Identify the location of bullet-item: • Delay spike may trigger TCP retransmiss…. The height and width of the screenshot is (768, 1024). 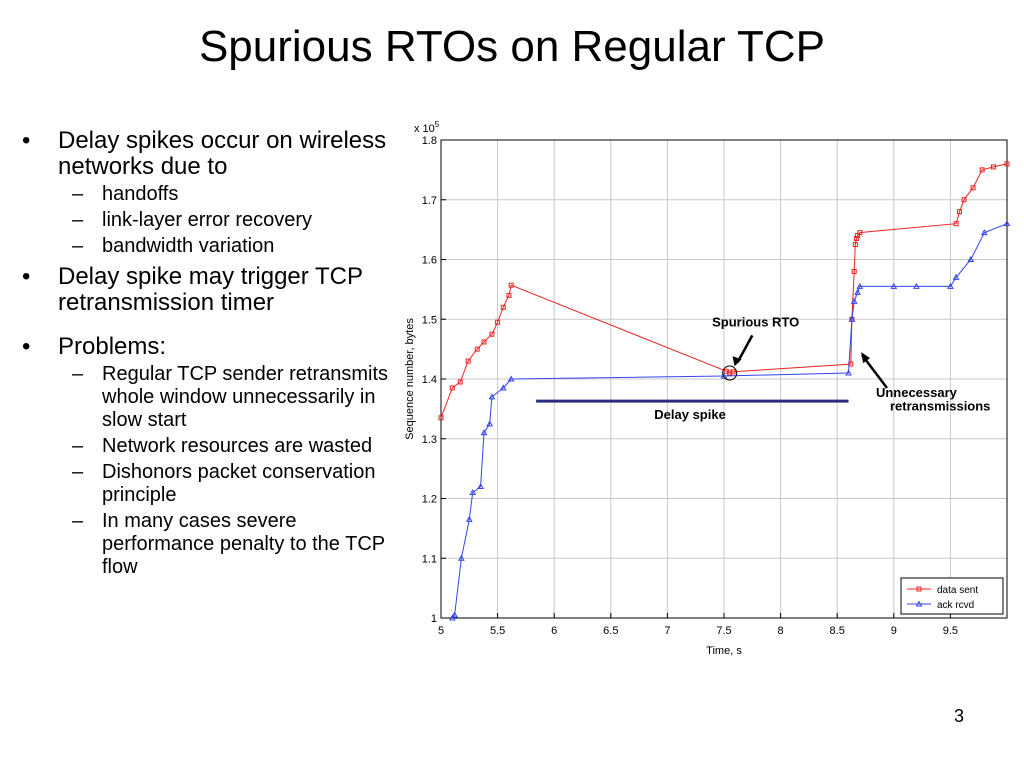
(207, 290).